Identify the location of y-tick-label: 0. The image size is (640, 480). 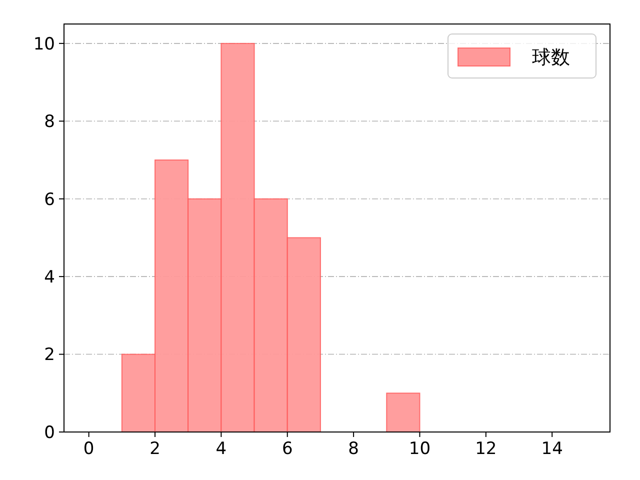
(49, 432).